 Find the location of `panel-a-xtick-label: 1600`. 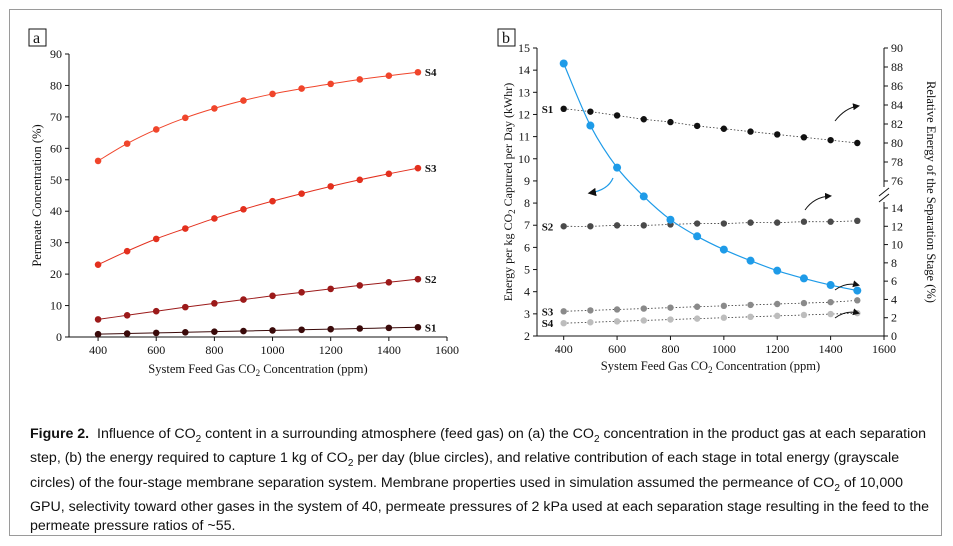

panel-a-xtick-label: 1600 is located at coordinates (447, 350).